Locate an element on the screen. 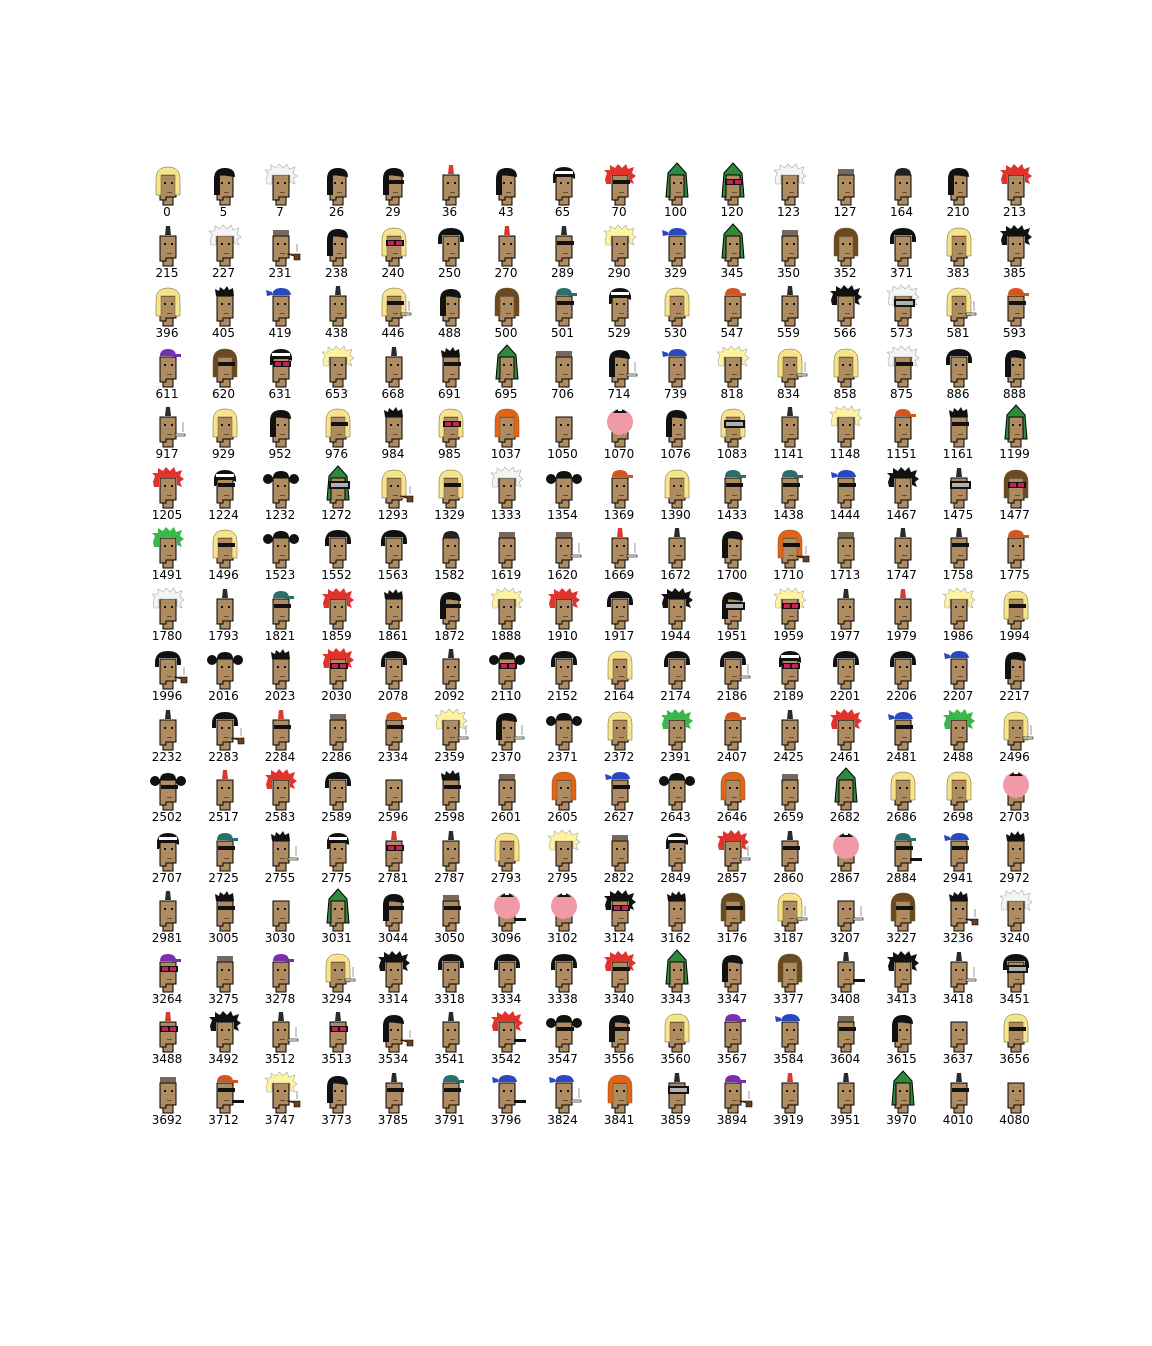  punk-card: 1438 is located at coordinates (789, 498).